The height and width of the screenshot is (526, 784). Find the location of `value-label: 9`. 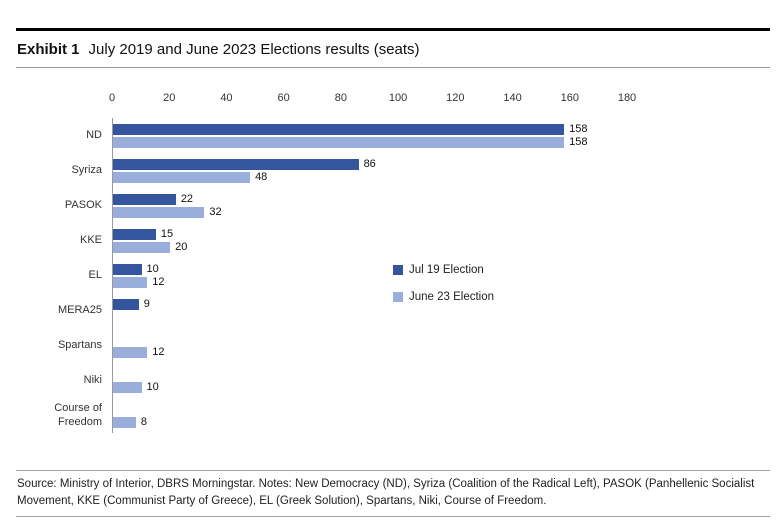

value-label: 9 is located at coordinates (146, 304).